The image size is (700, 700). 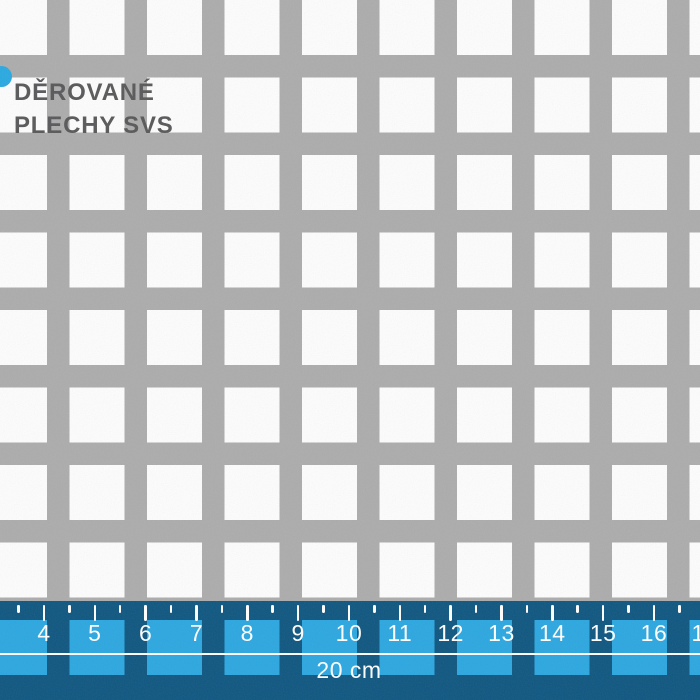 I want to click on ruler-number: 16, so click(x=654, y=633).